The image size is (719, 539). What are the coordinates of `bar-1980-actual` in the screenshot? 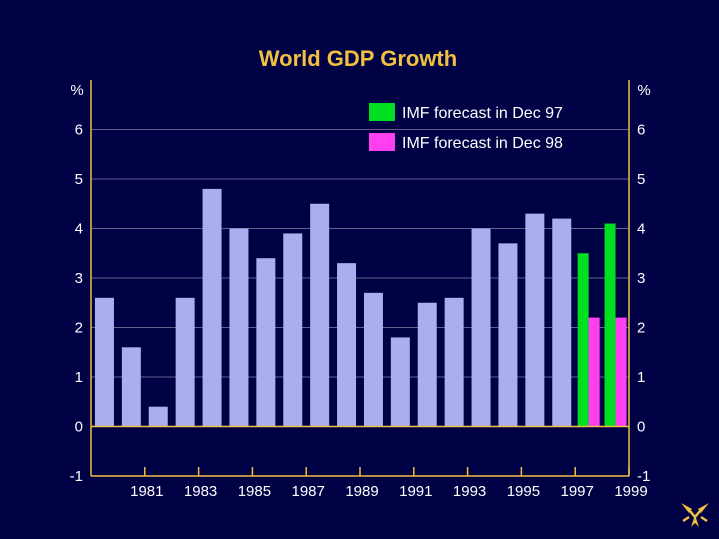 It's located at (104, 362).